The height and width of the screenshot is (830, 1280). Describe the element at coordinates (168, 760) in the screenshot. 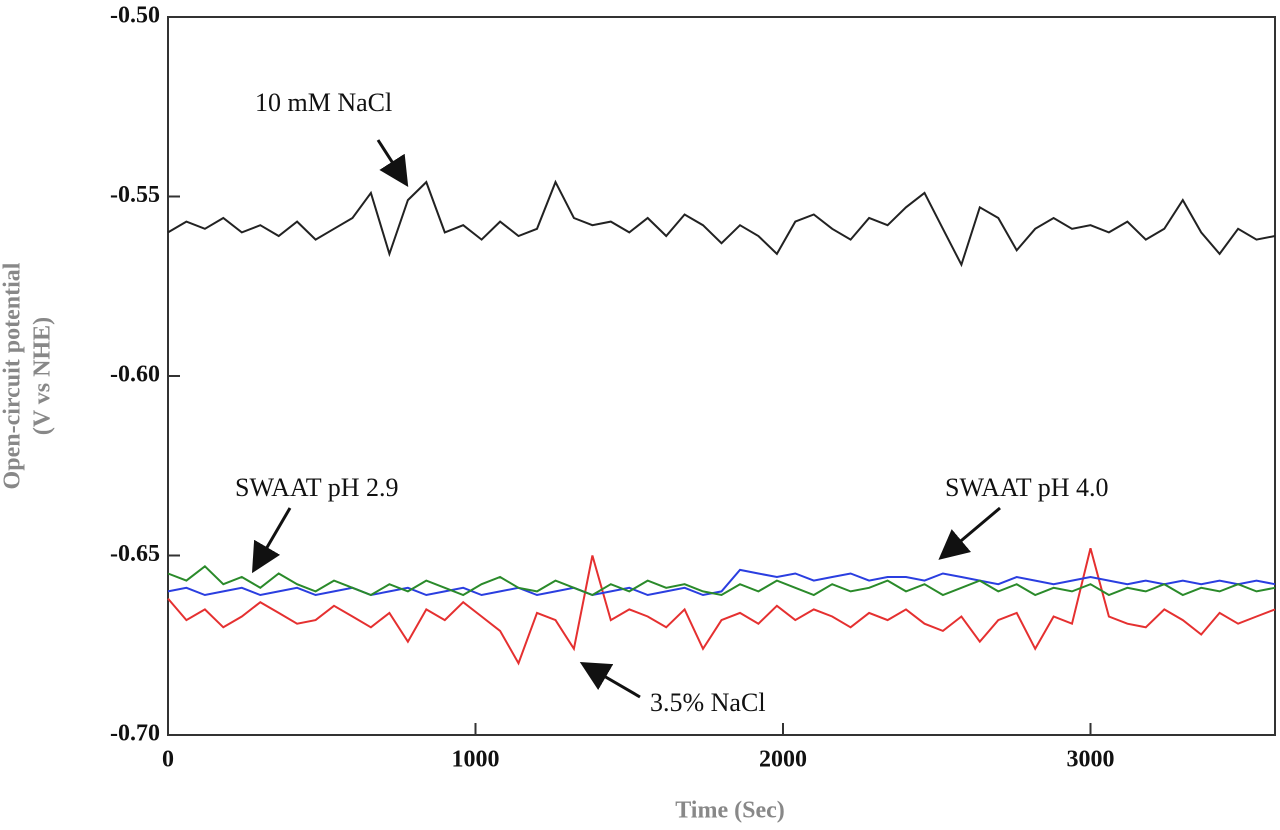

I see `x-tick-label: 0` at that location.